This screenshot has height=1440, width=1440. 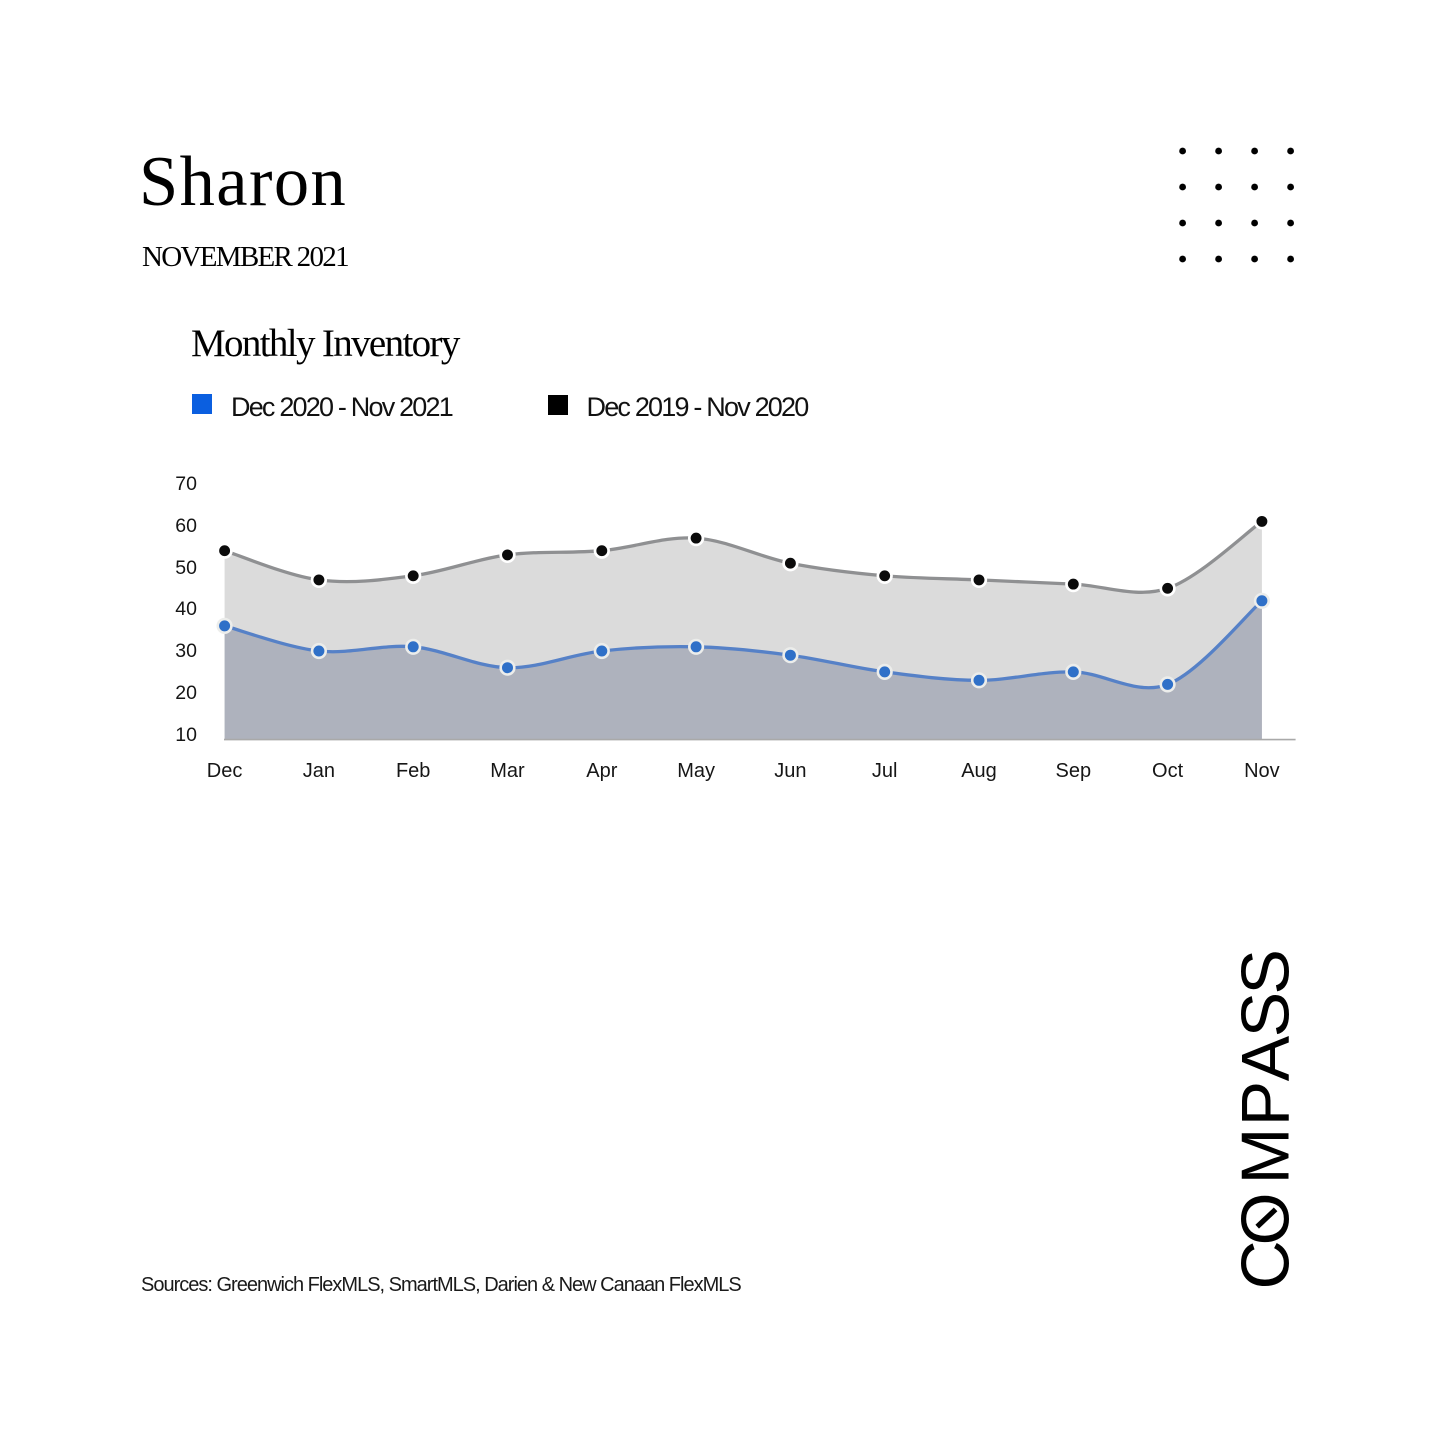 What do you see at coordinates (1266, 1103) in the screenshot?
I see `svg-text: P` at bounding box center [1266, 1103].